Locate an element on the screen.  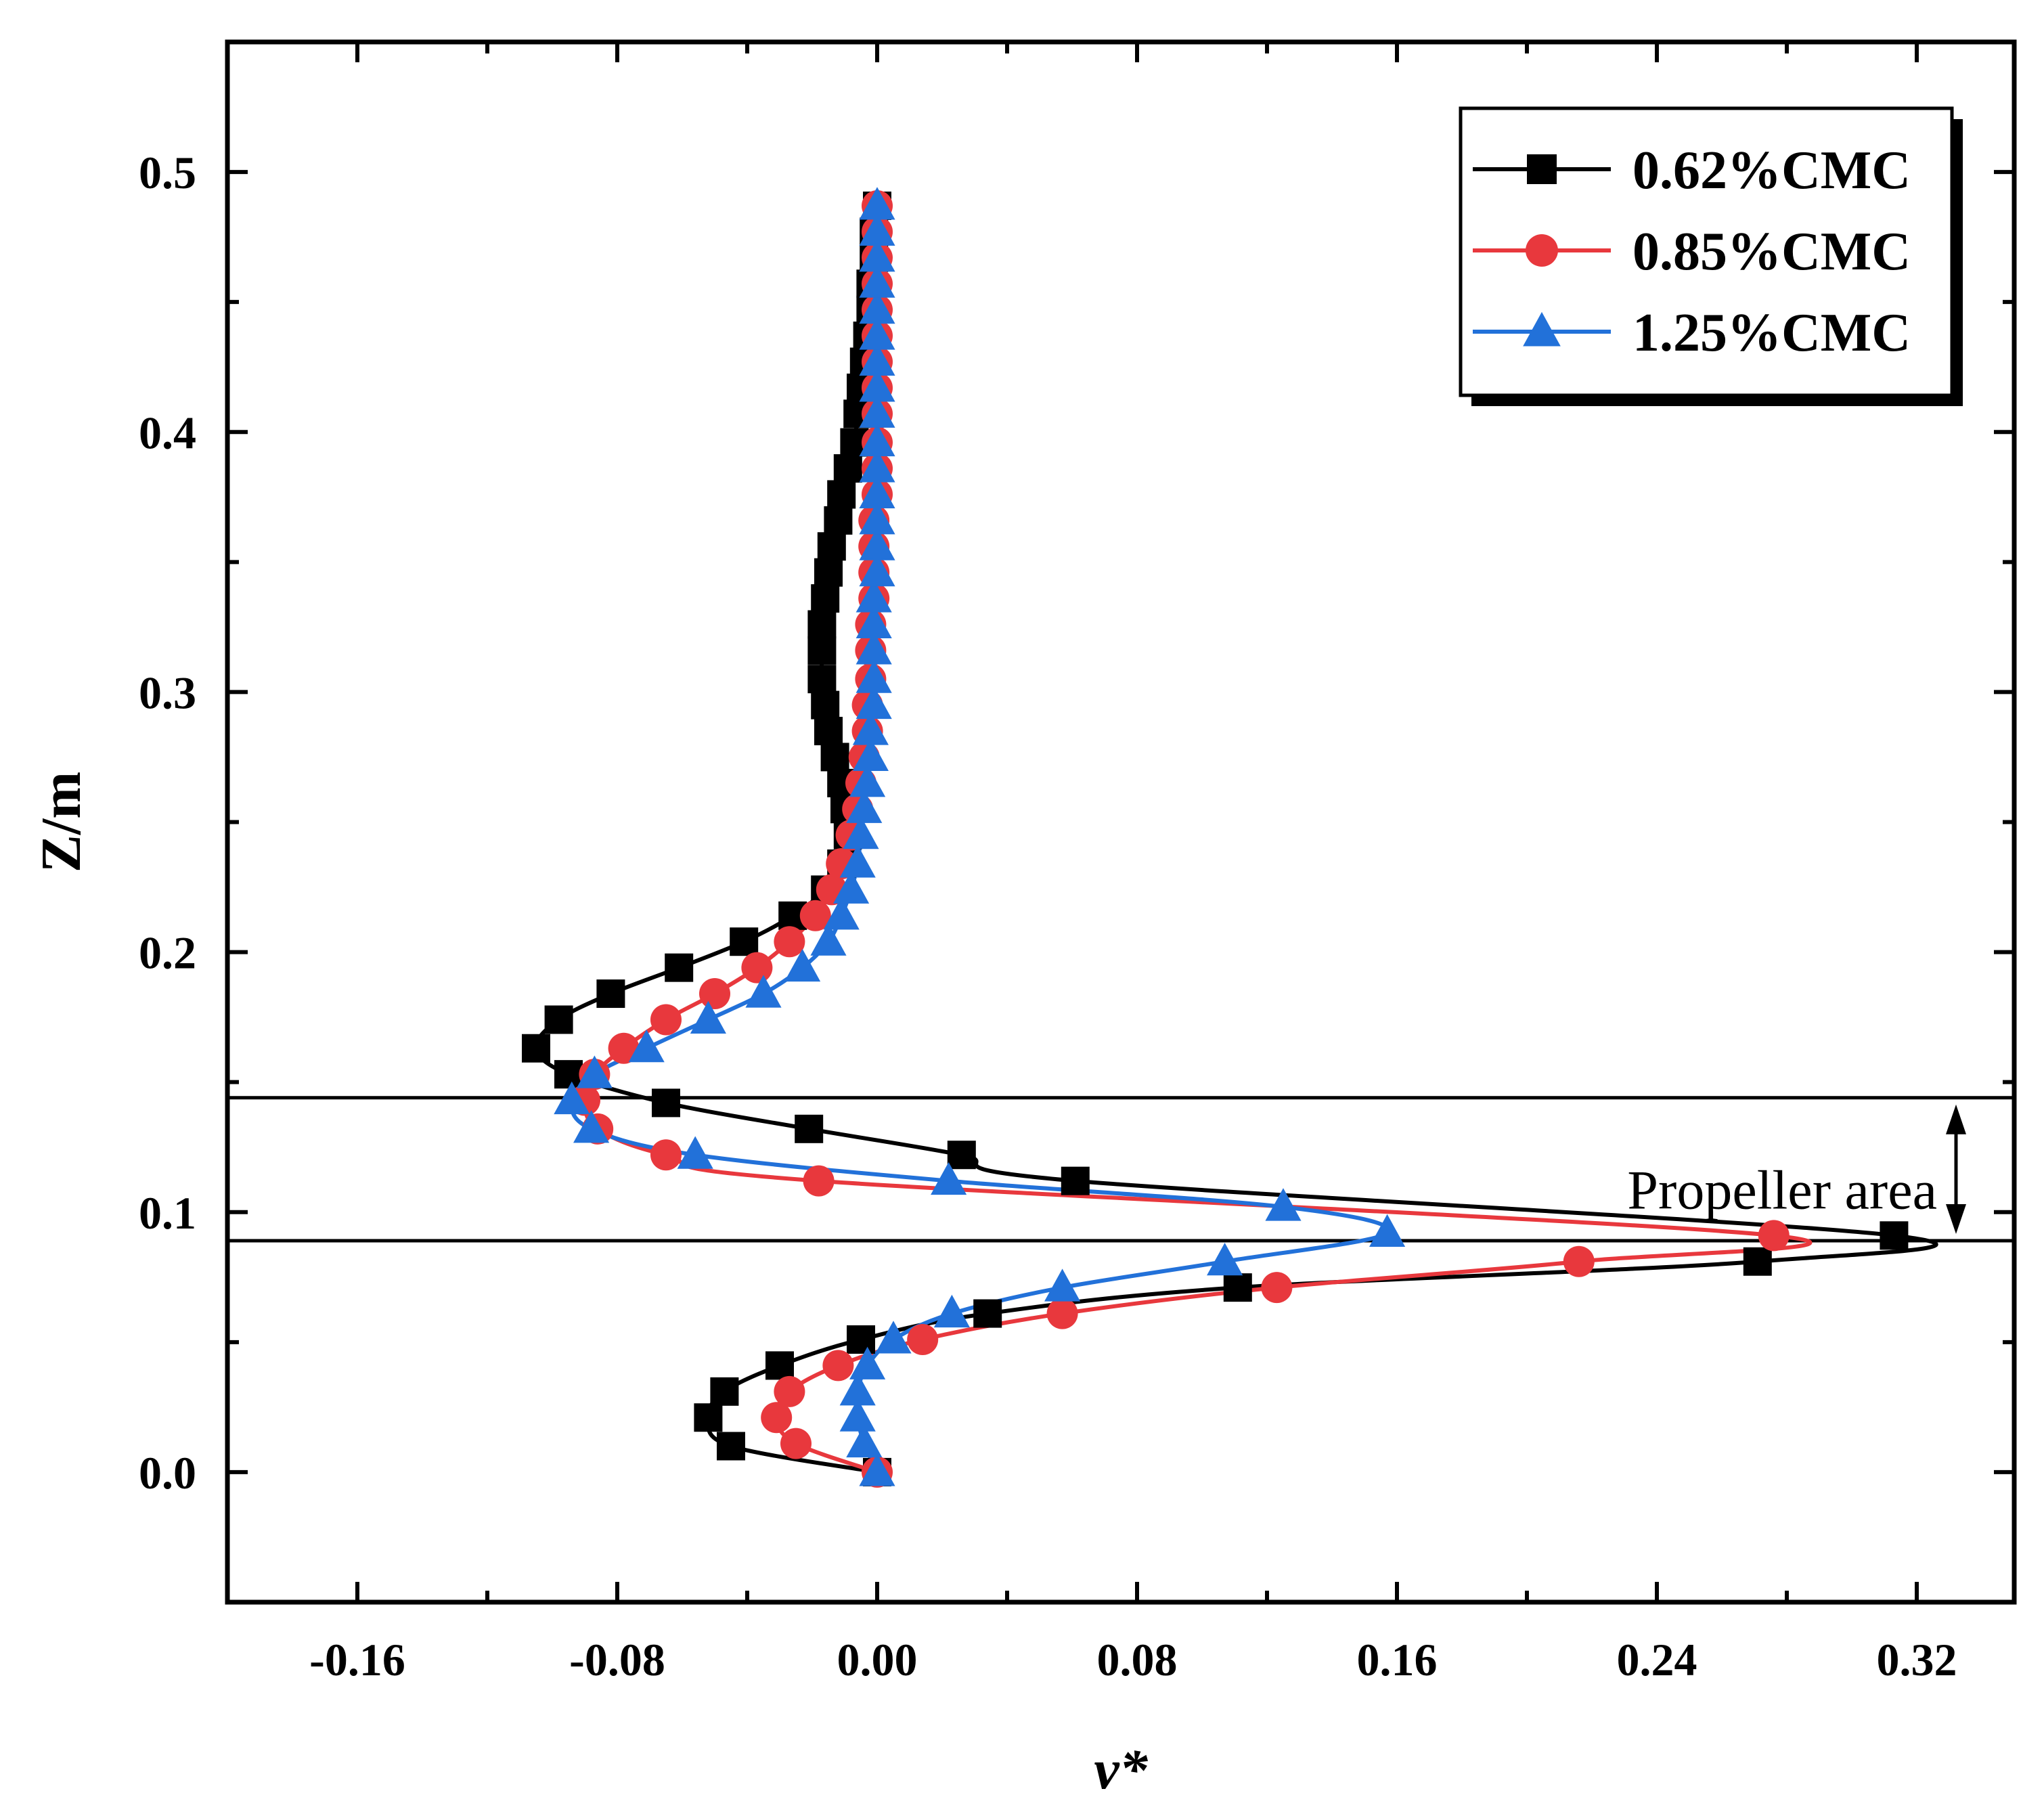
x-tick-label: -0.16 is located at coordinates (357, 1659).